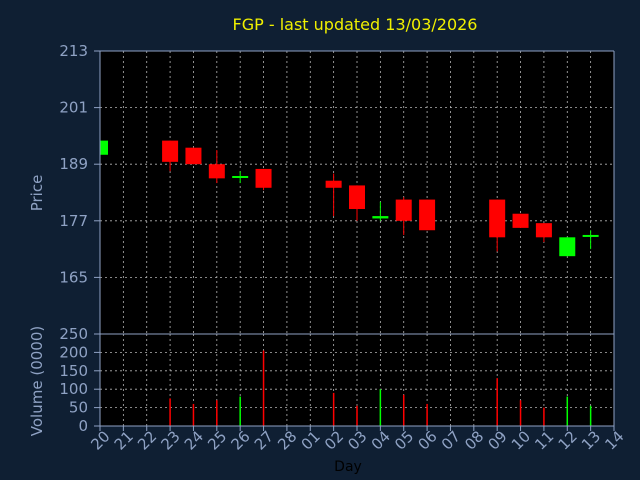  Describe the element at coordinates (73, 277) in the screenshot. I see `price-y-tick-label: 165` at that location.